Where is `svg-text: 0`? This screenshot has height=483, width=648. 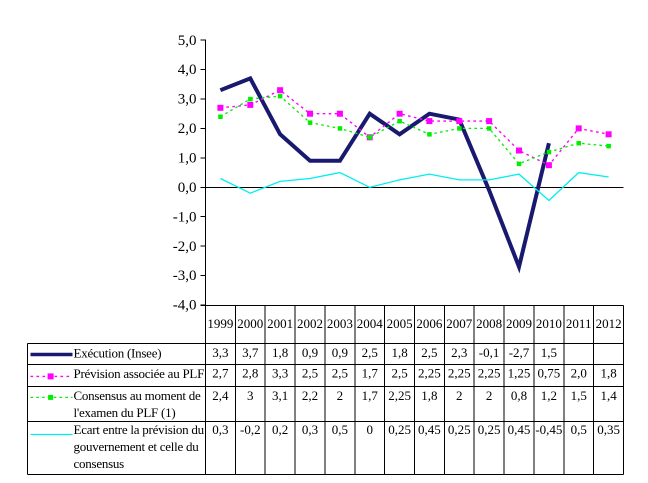
svg-text: 0 is located at coordinates (369, 429).